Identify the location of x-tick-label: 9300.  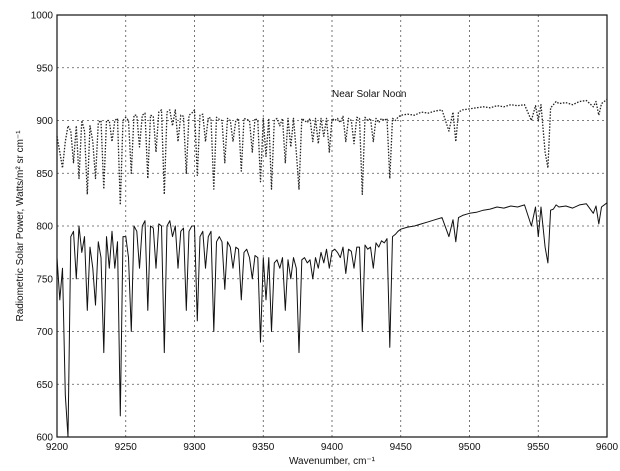
(194, 447).